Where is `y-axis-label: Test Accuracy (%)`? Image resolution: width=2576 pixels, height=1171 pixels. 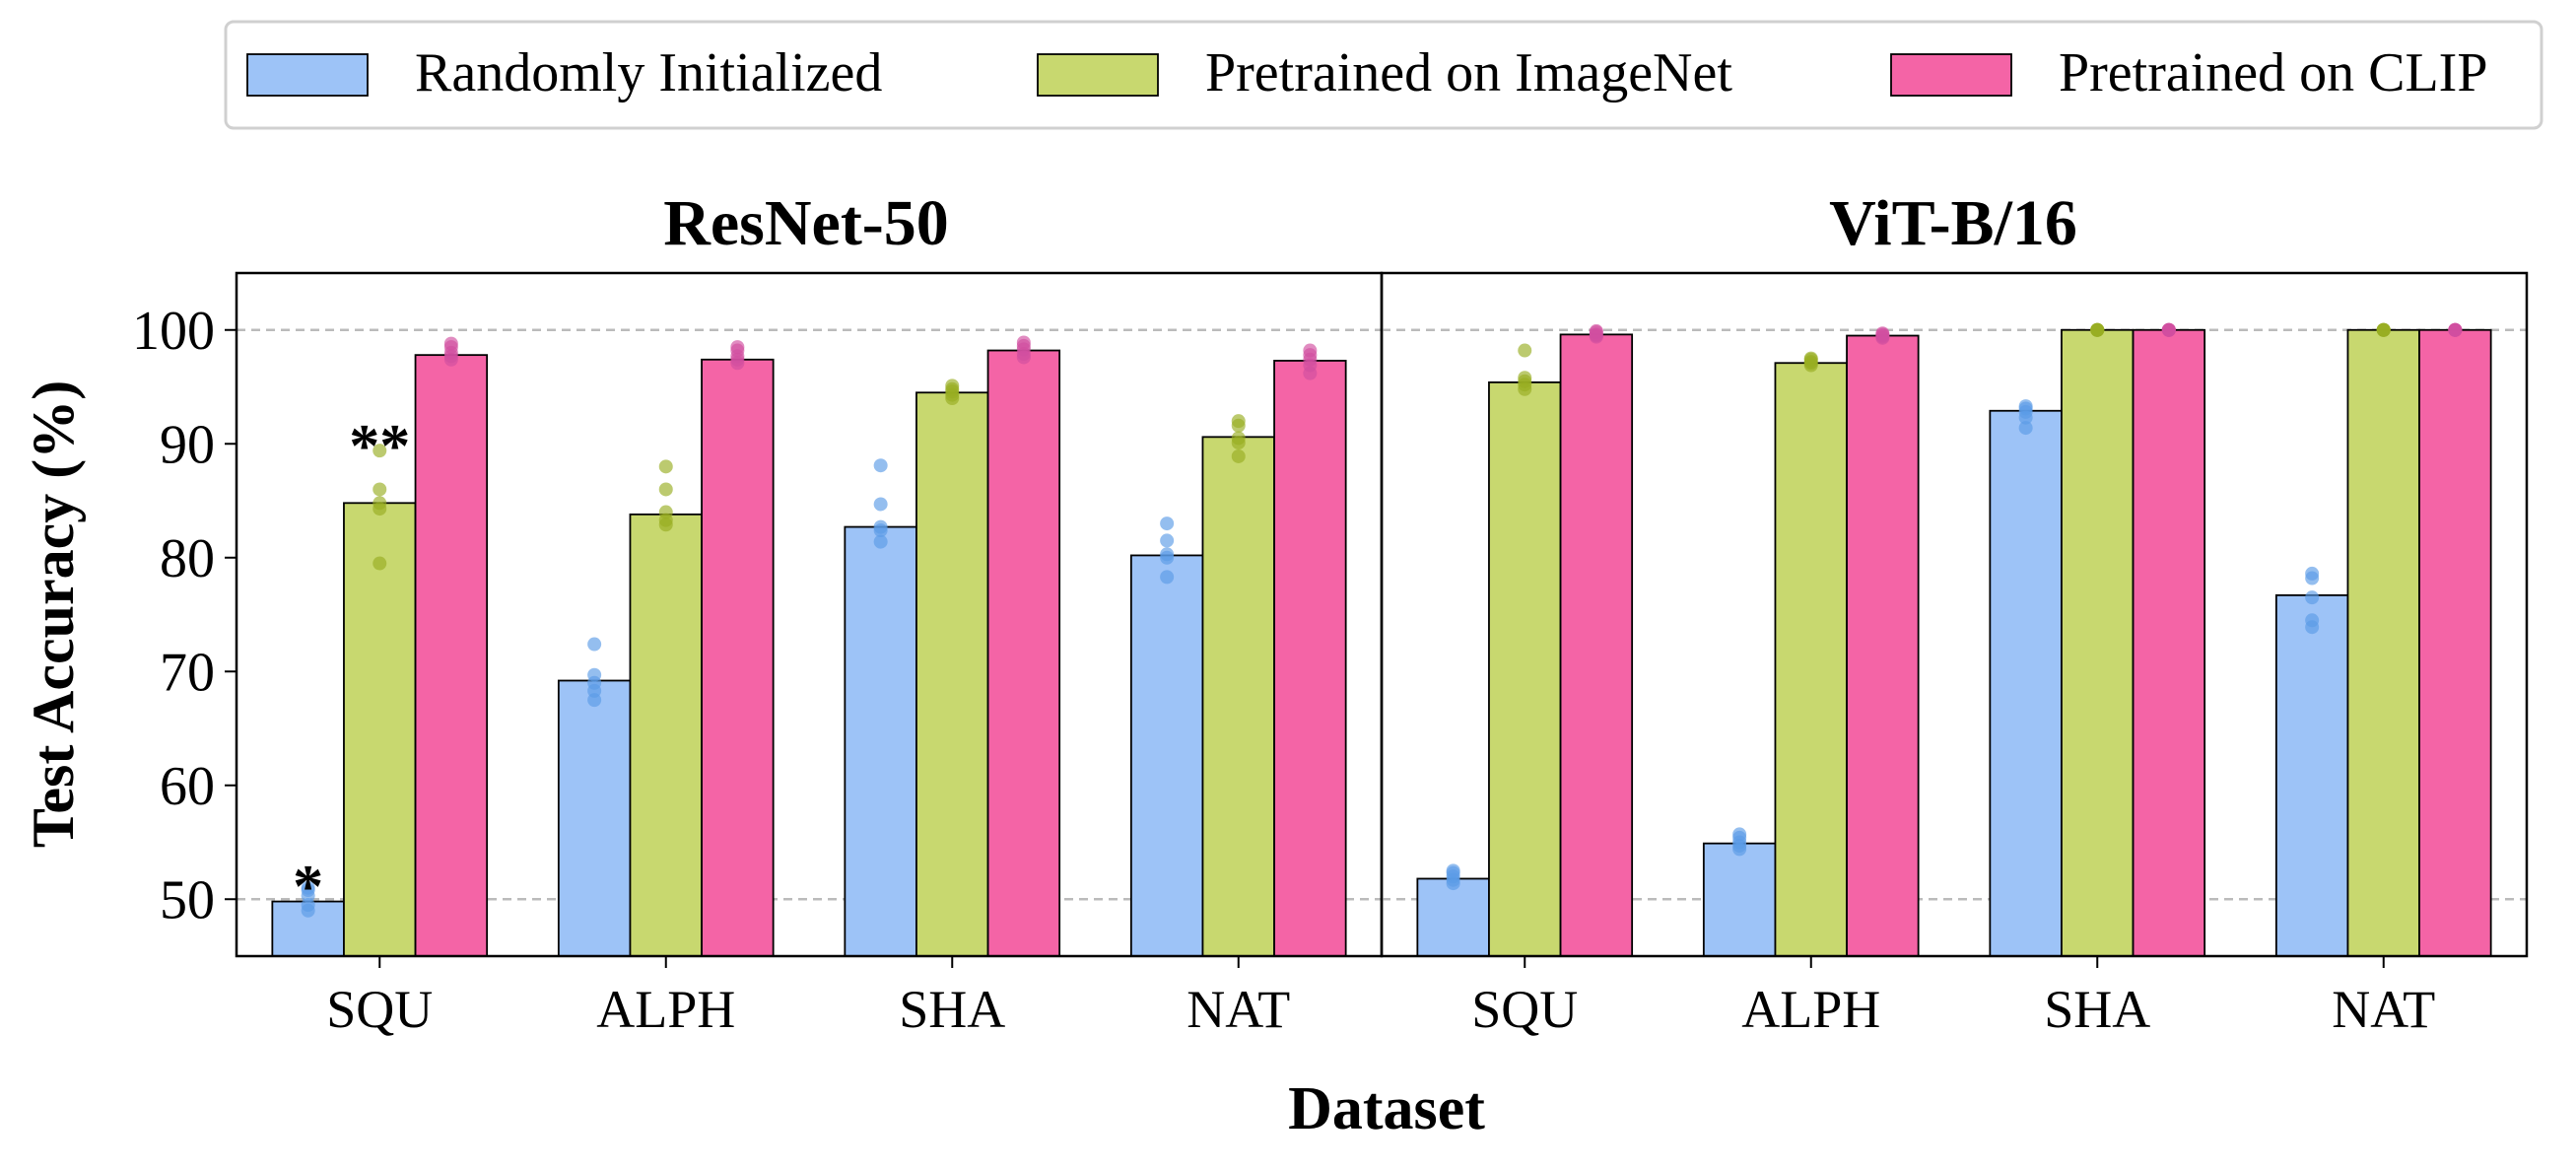 y-axis-label: Test Accuracy (%) is located at coordinates (53, 614).